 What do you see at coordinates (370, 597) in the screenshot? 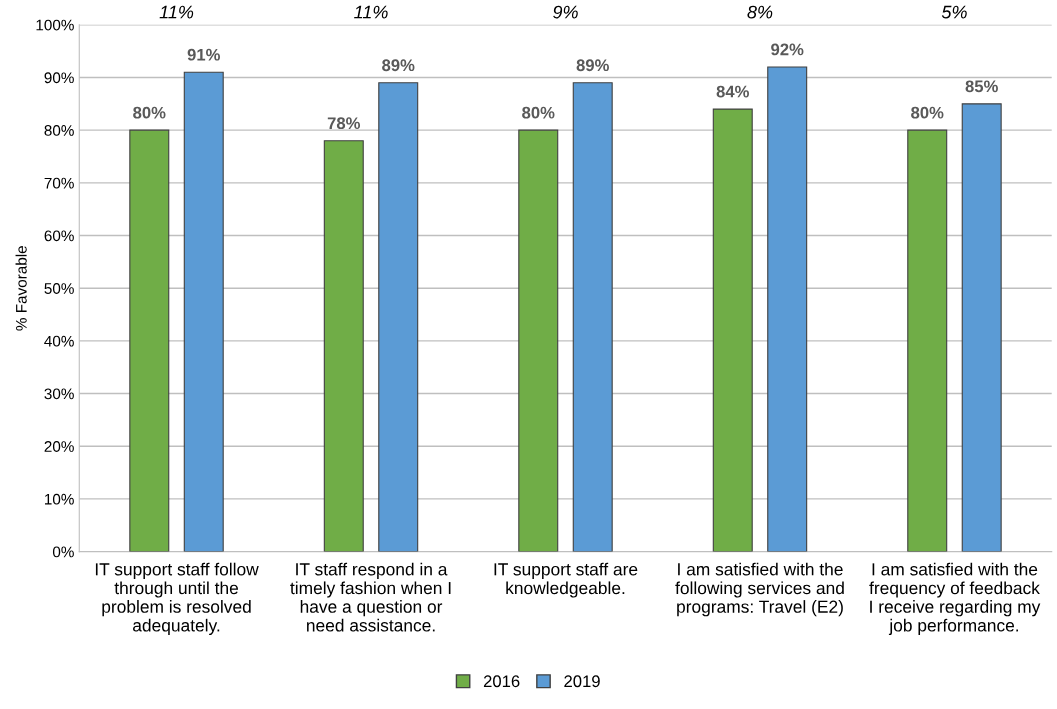
I see `x-tick-label: IT staff respond in a timely fashion when I have a question or need assistance.` at bounding box center [370, 597].